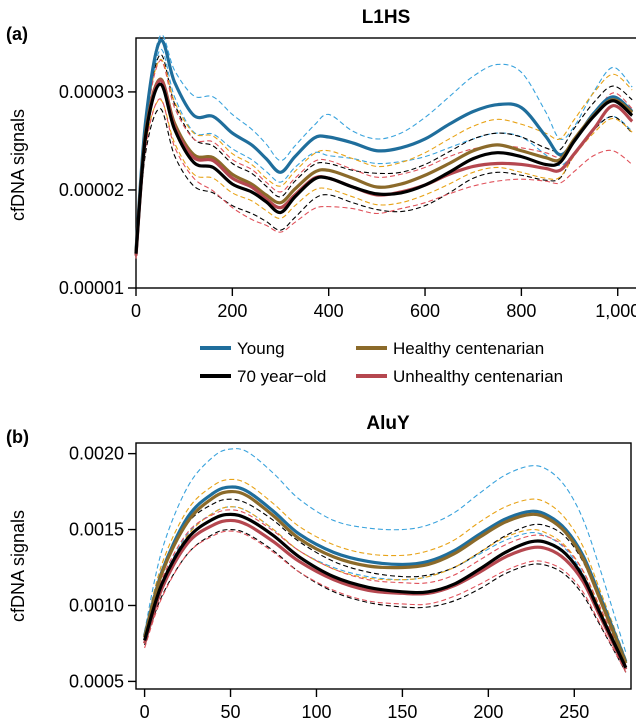 This screenshot has width=636, height=727. I want to click on panel-b-ylabel: cfDNA signals, so click(18, 566).